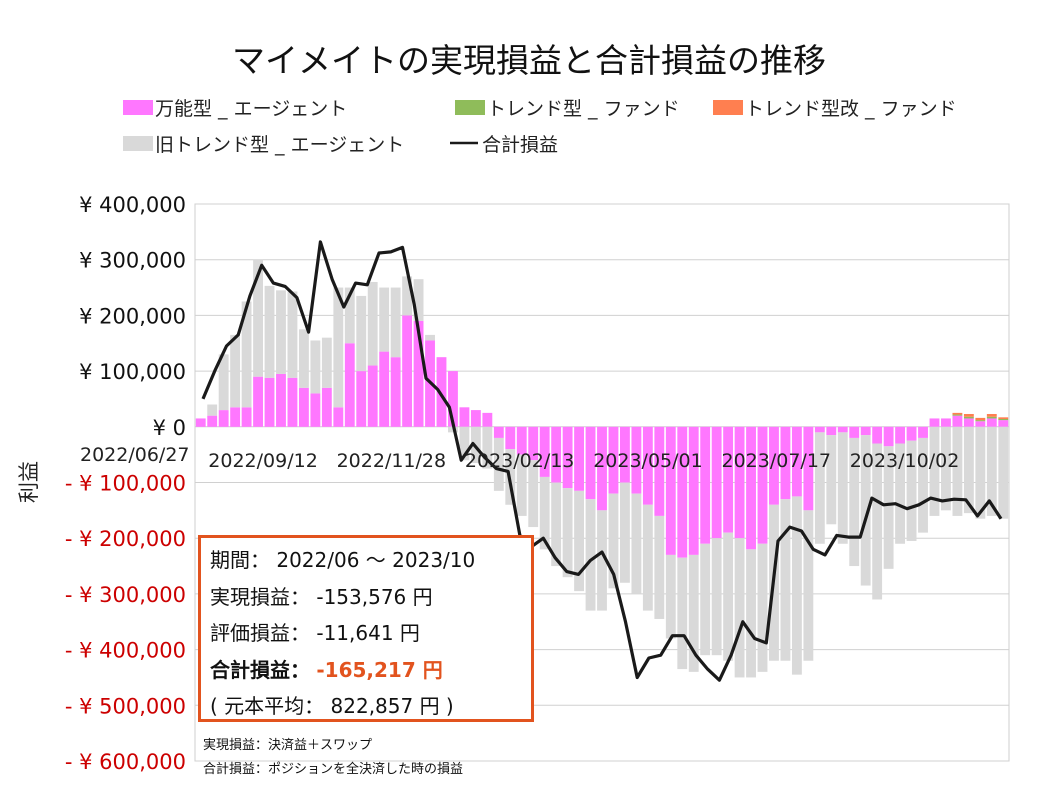 This screenshot has height=794, width=1058. What do you see at coordinates (332, 706) in the screenshot?
I see `summary-principal: ( 元本平均： 822,857 円 )` at bounding box center [332, 706].